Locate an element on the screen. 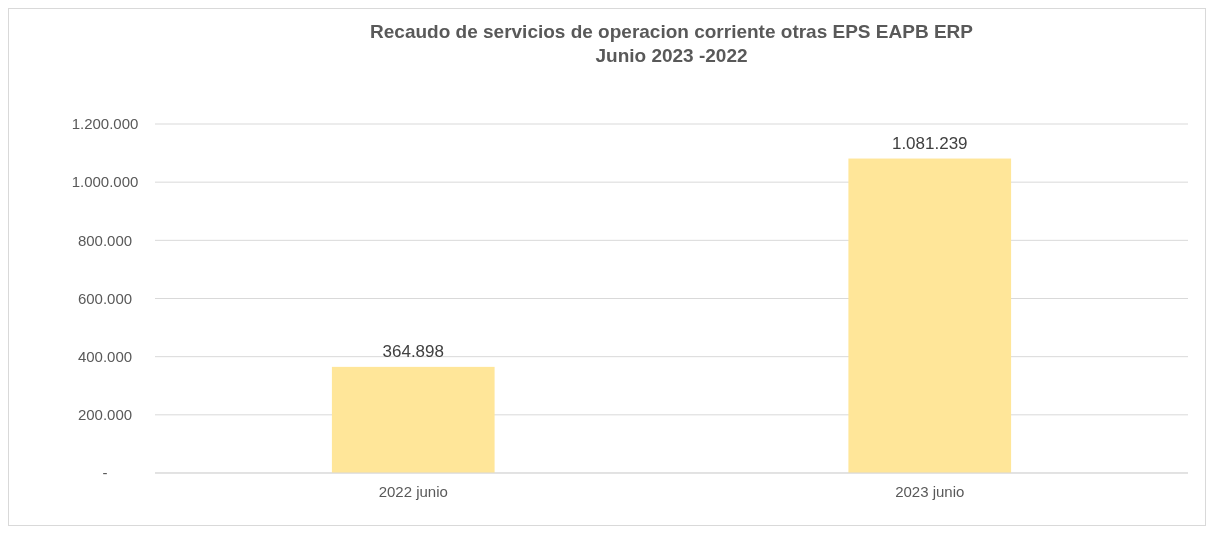 The image size is (1214, 534). x-tick-label: 2023 junio is located at coordinates (930, 491).